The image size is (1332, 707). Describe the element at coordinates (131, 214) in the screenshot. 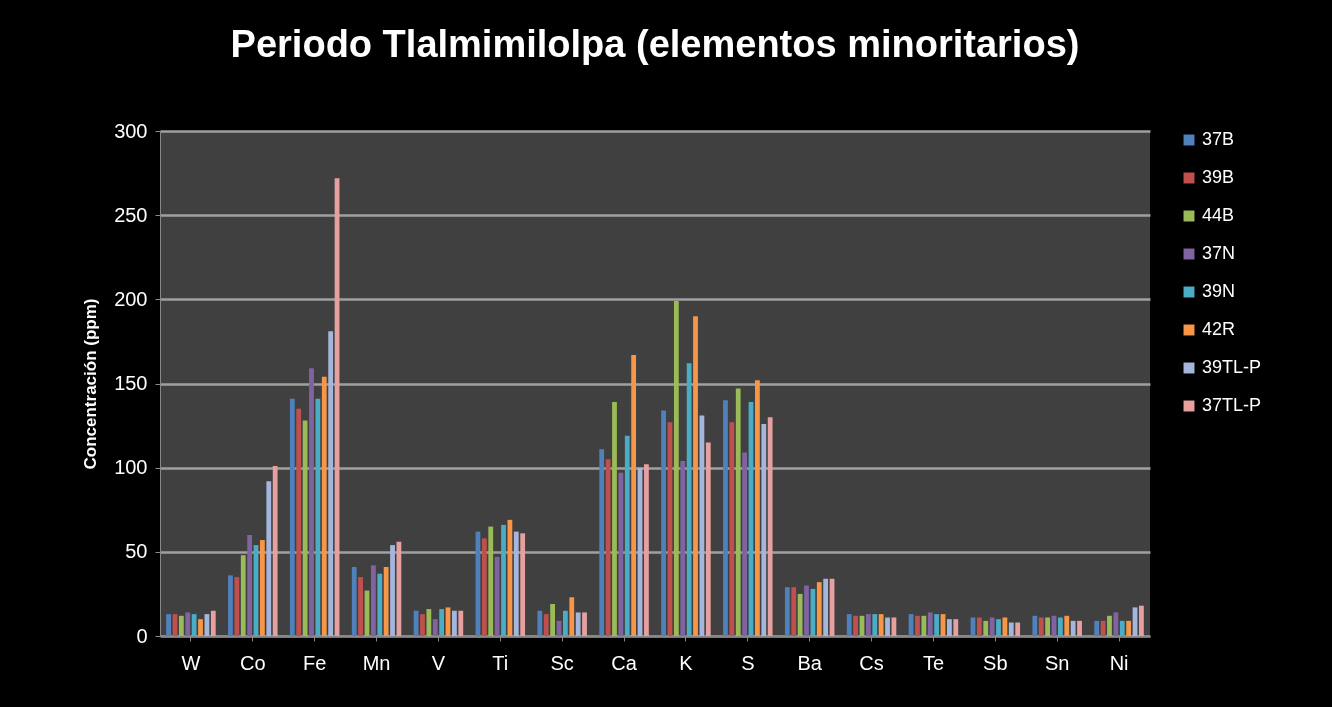

I see `y-tick-label: 250` at that location.